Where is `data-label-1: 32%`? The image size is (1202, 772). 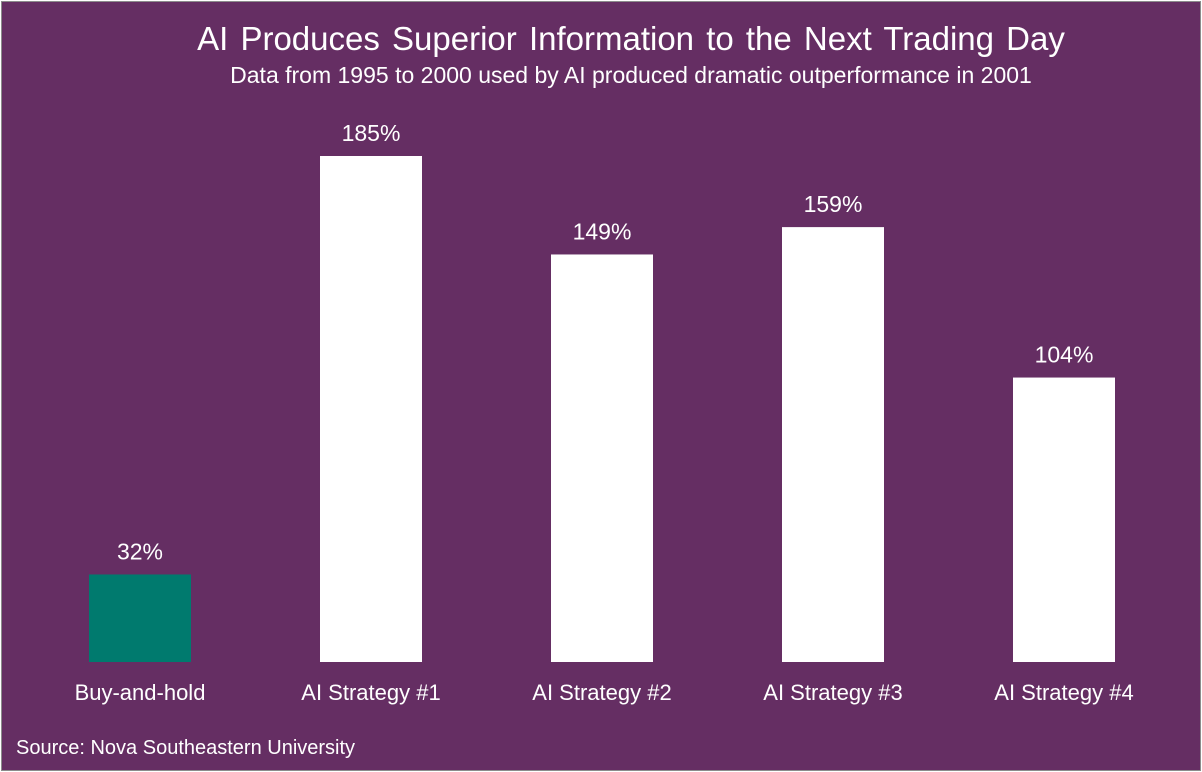
data-label-1: 32% is located at coordinates (140, 551).